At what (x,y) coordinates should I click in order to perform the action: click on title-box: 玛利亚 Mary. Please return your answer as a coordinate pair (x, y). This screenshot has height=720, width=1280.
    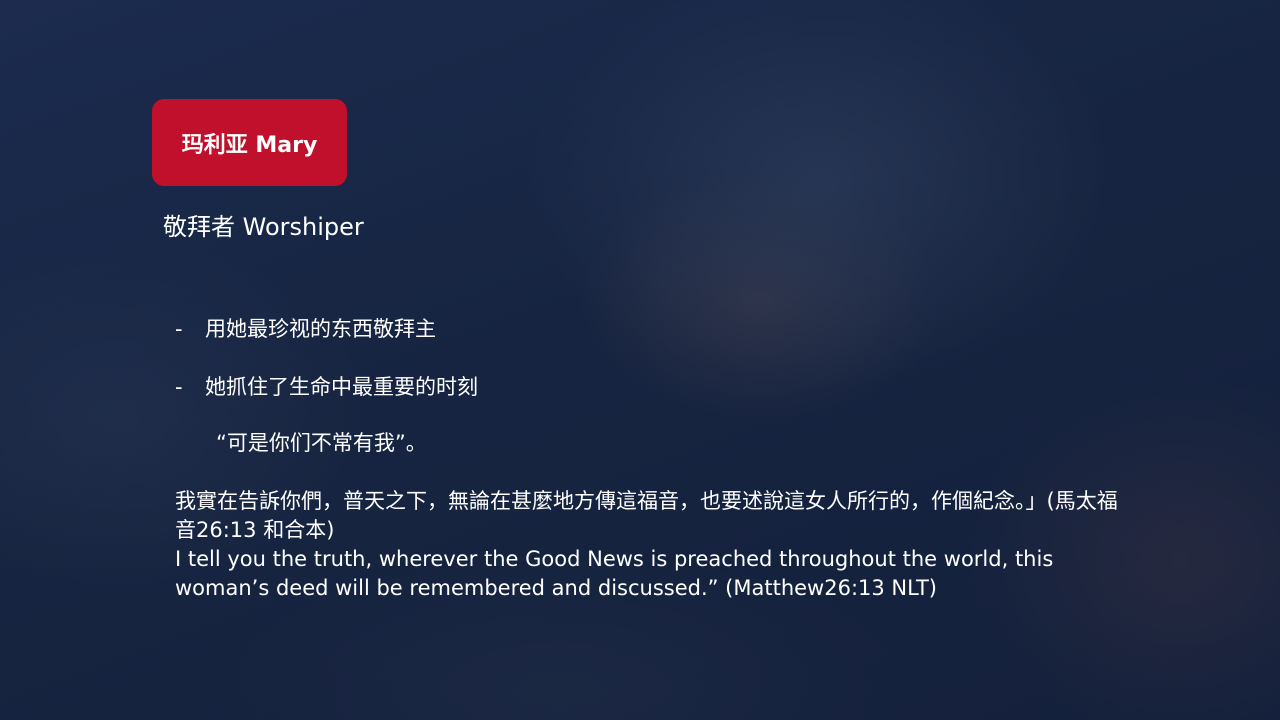
    Looking at the image, I should click on (249, 142).